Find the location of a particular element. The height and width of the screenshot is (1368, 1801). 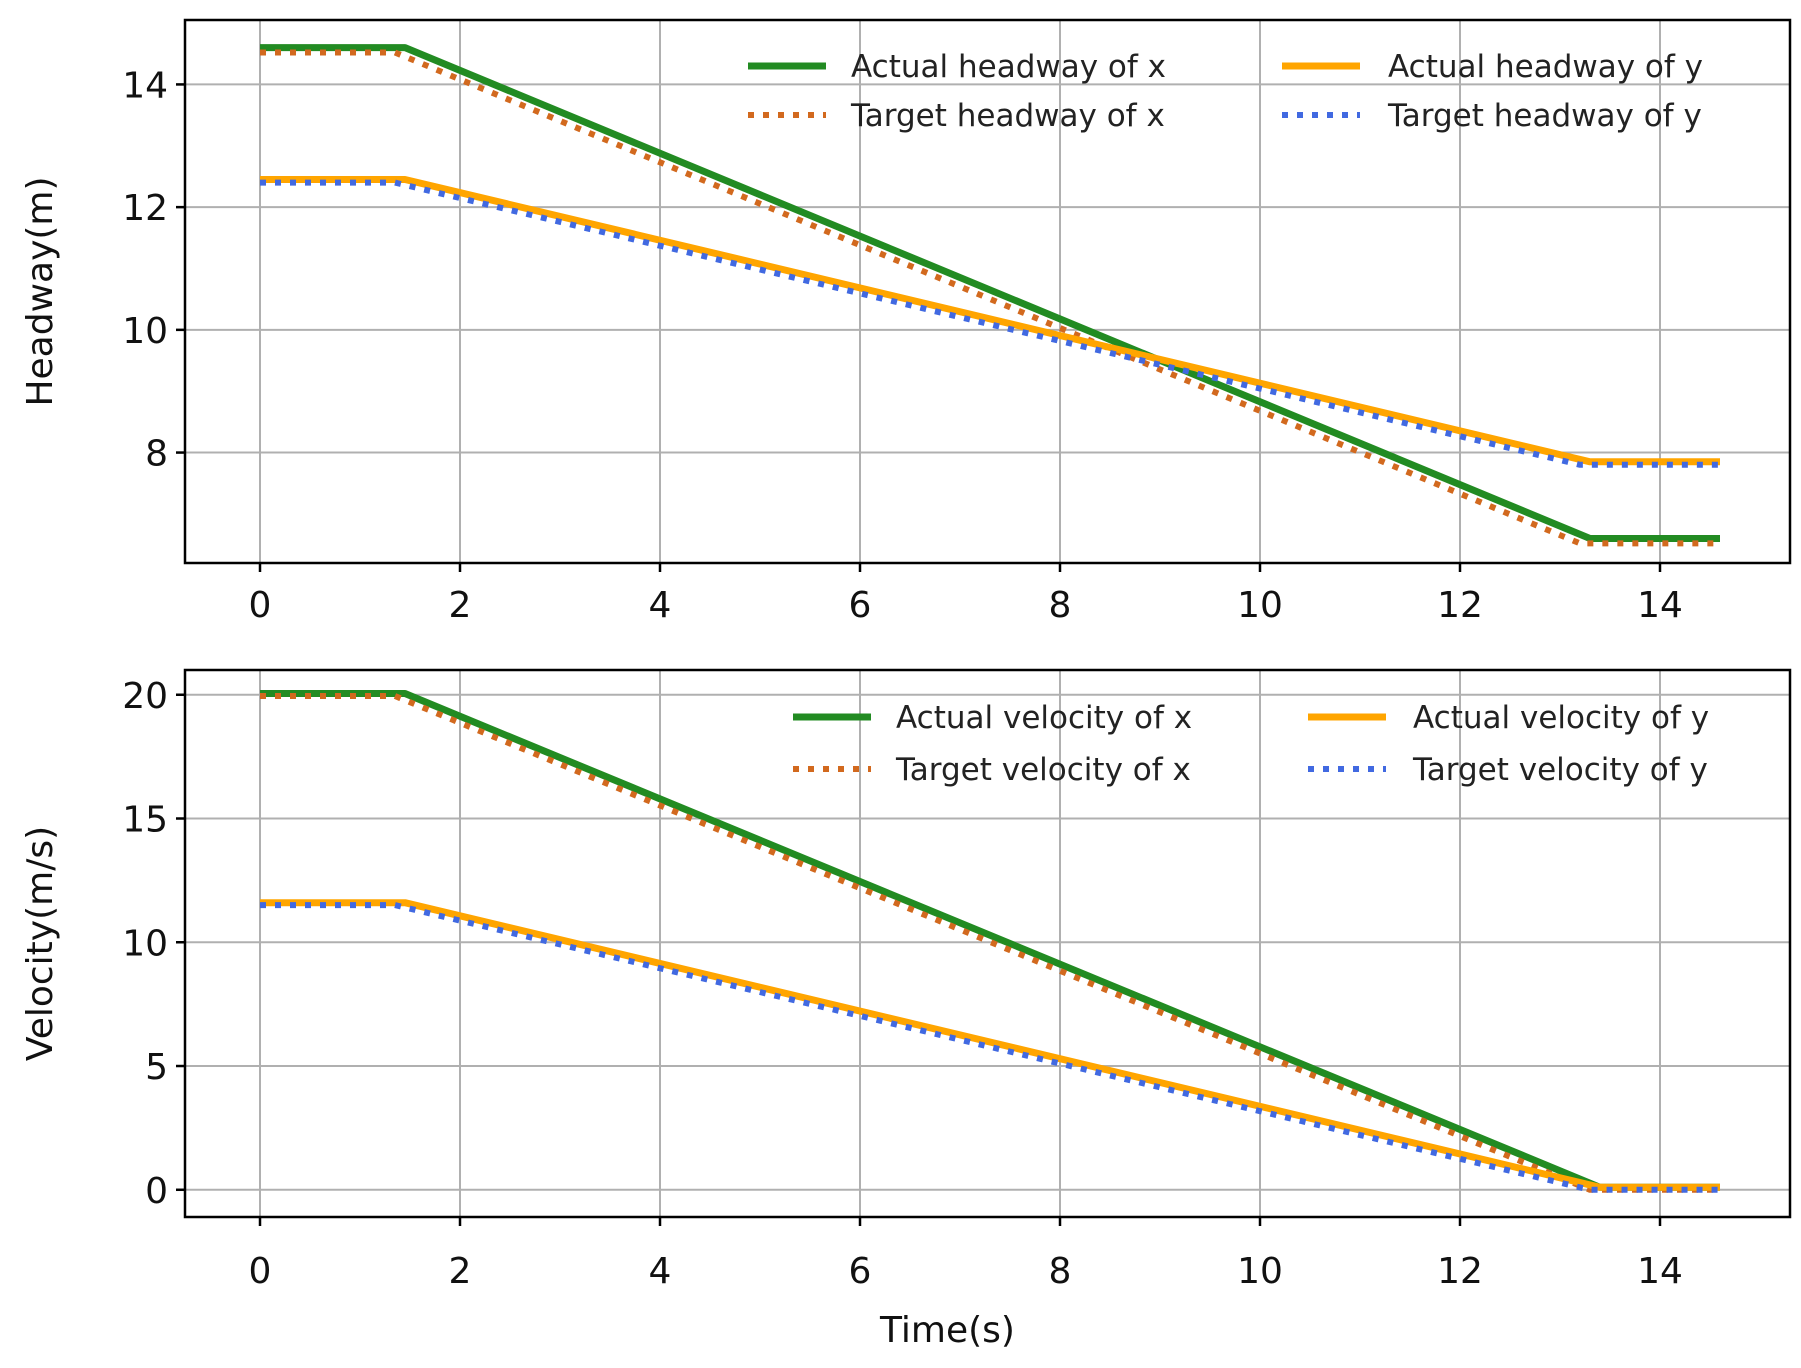

legend-item-target-velocity-of-x: Target velocity of x is located at coordinates (992, 770).